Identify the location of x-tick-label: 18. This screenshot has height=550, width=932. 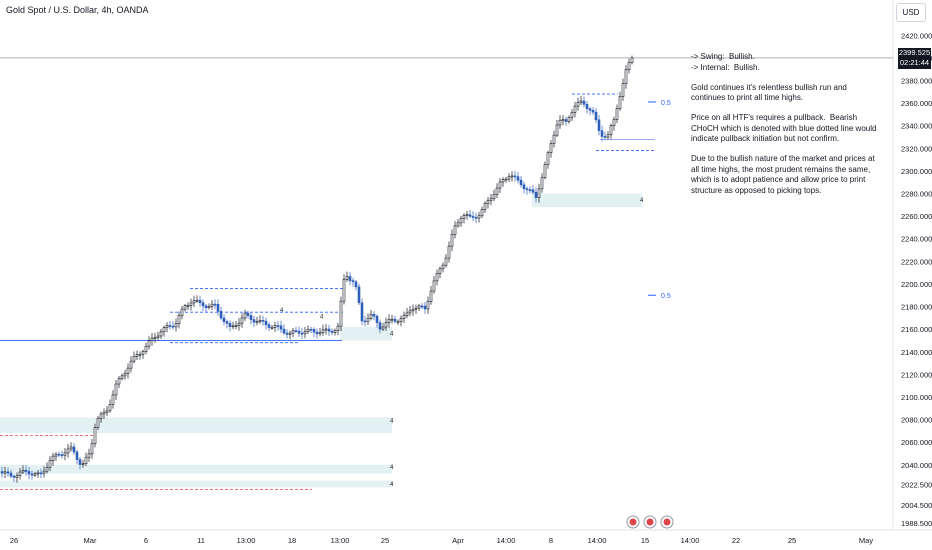
(292, 540).